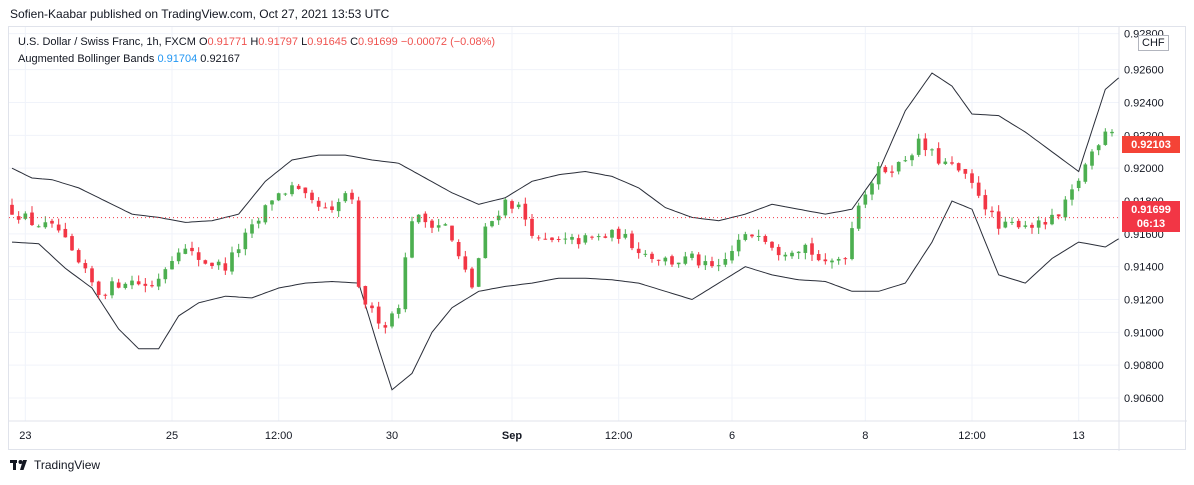 This screenshot has height=485, width=1194. I want to click on change-value: −0.00072 (−0.08%), so click(448, 42).